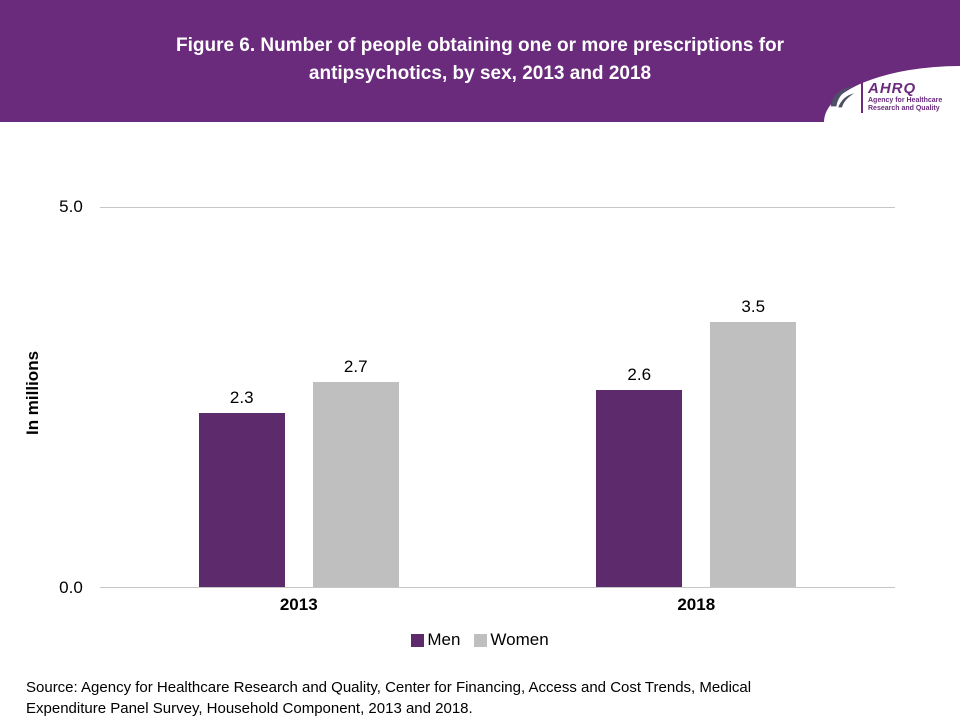 The width and height of the screenshot is (960, 720). I want to click on y-axis-label: In millions, so click(32, 393).